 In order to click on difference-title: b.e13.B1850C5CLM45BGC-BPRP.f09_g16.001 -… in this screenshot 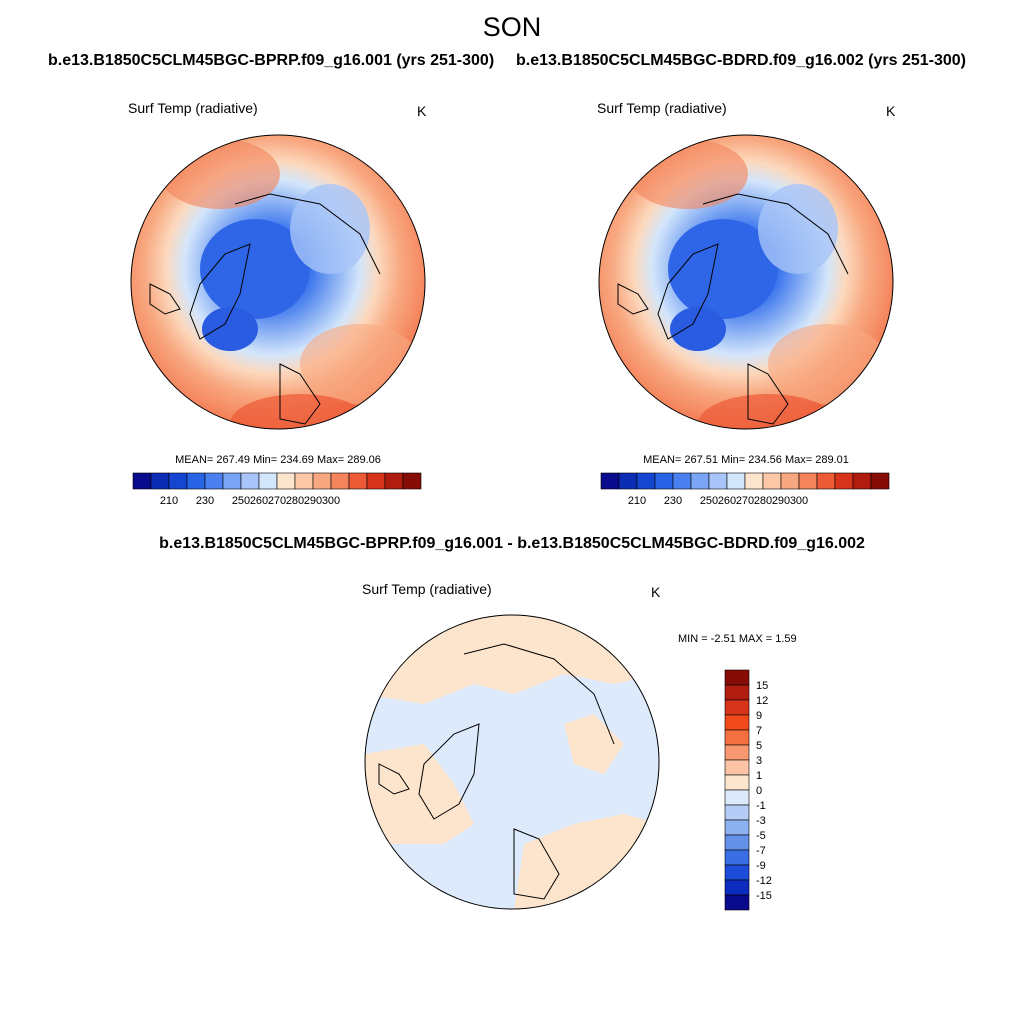, I will do `click(512, 543)`.